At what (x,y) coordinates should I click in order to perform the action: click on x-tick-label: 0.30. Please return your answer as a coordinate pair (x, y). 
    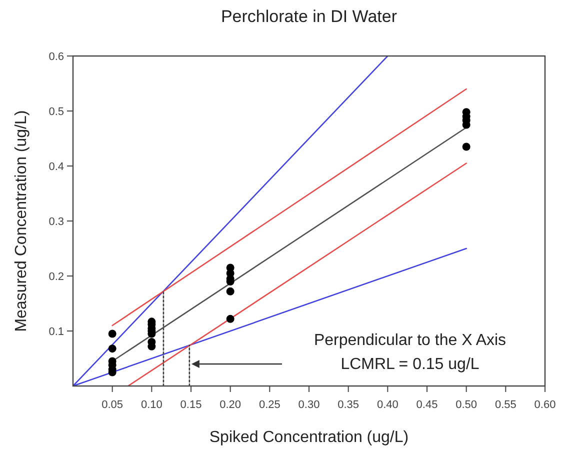
    Looking at the image, I should click on (309, 405).